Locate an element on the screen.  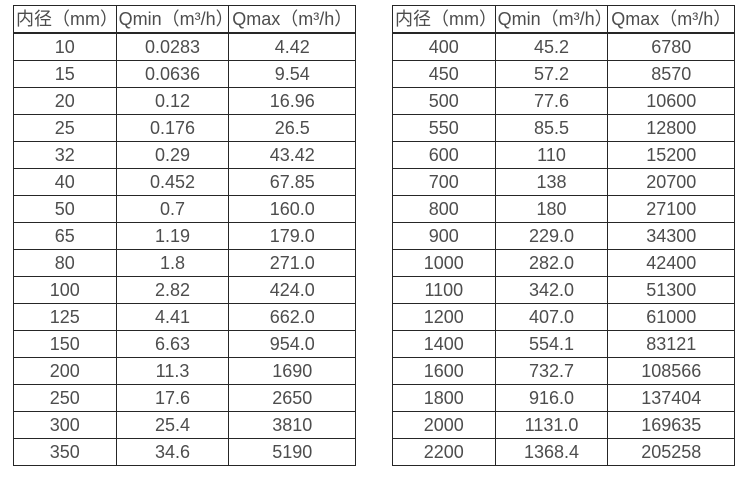
table-cell: 17.6 is located at coordinates (172, 398).